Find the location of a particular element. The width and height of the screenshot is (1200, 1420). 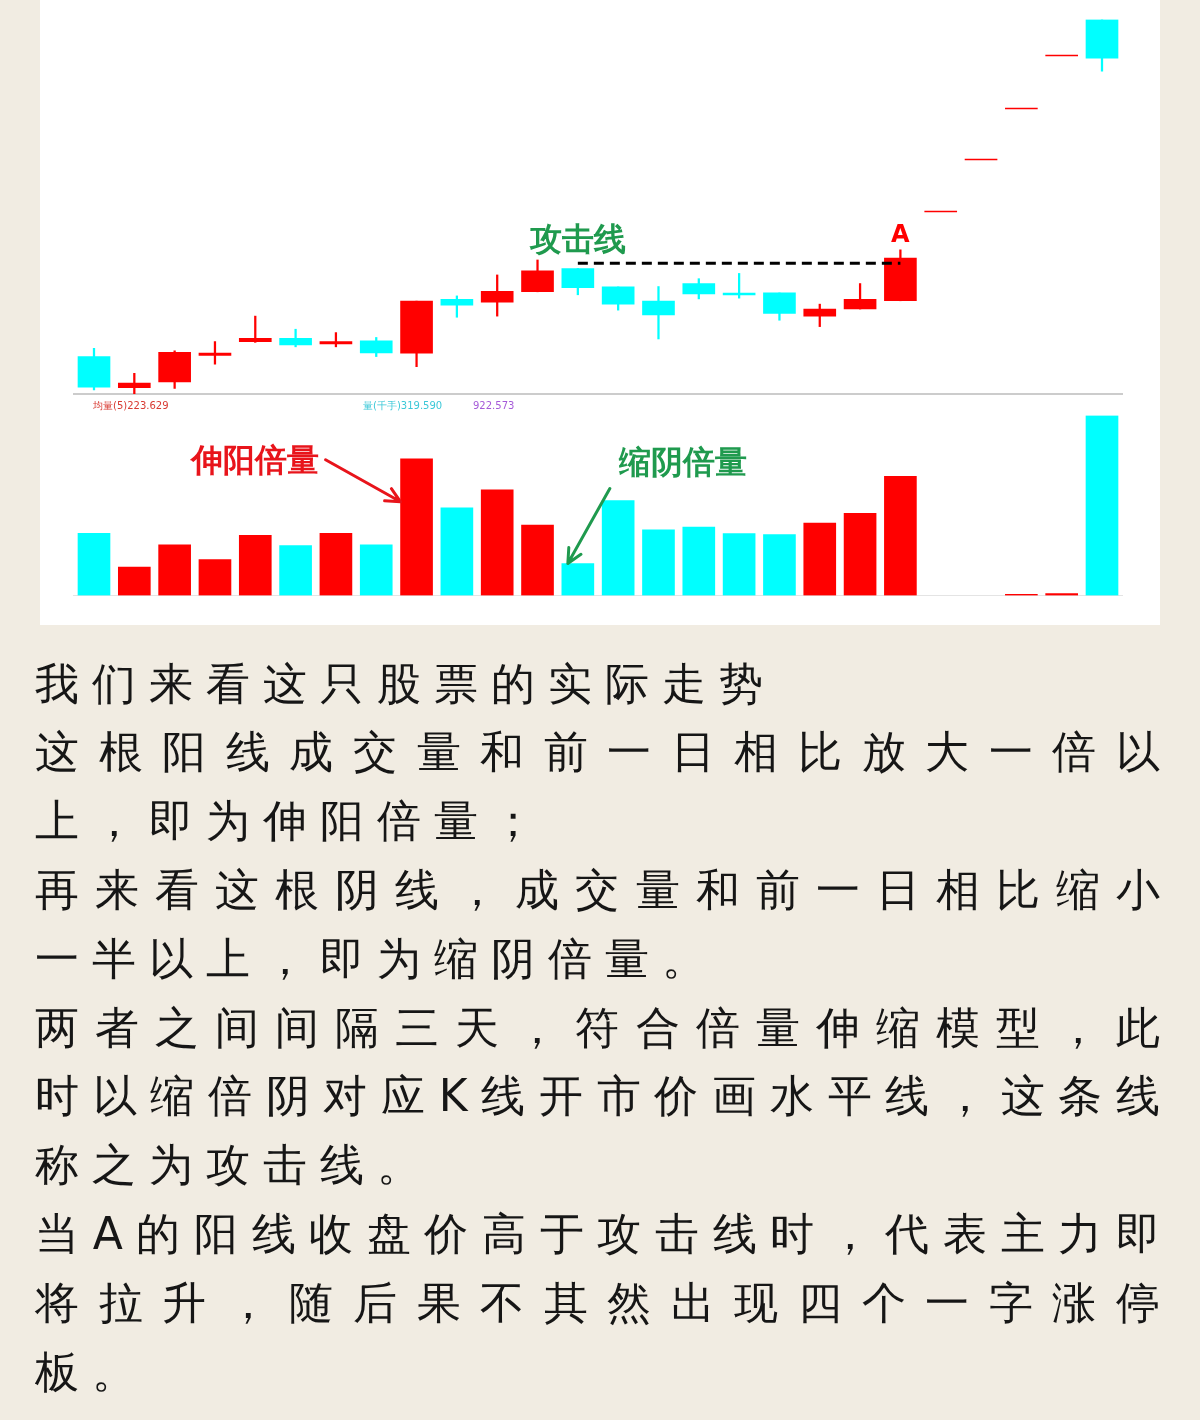

text: 量(千手)319.590 is located at coordinates (403, 405).